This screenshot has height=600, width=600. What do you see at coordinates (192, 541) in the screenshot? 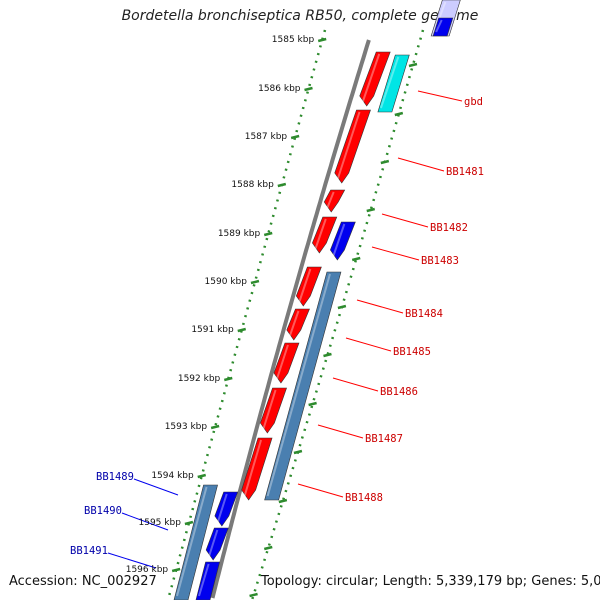
I see `gene-bb1489-steel-highlight` at bounding box center [192, 541].